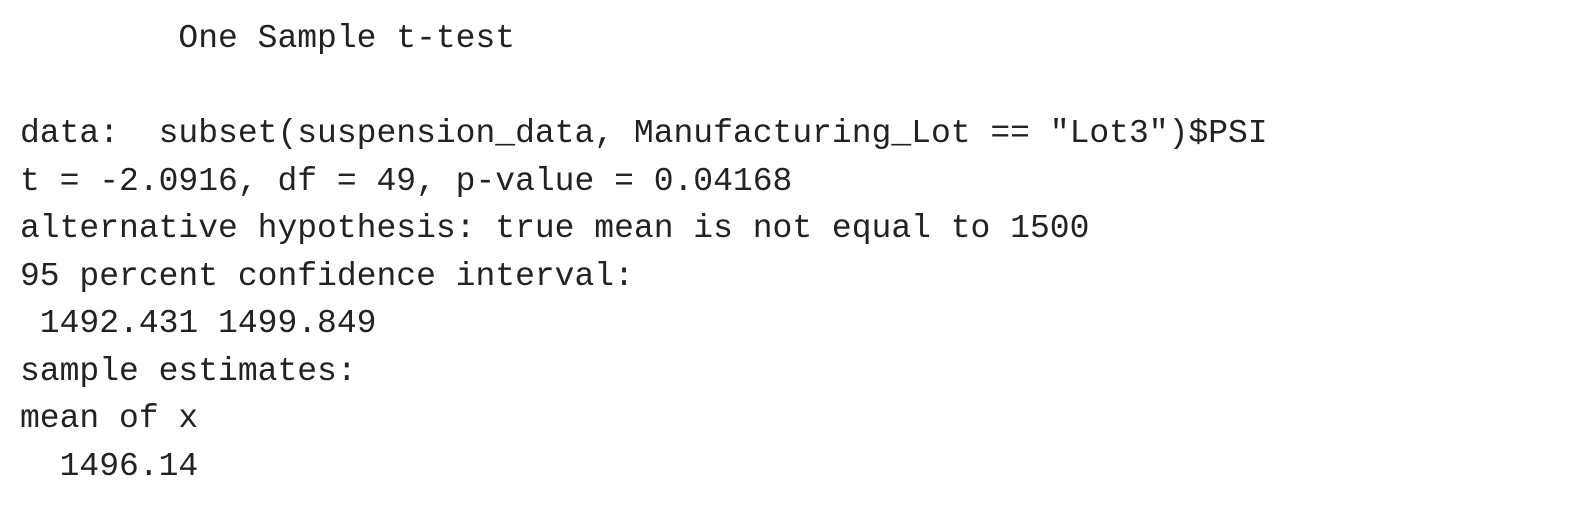 The image size is (1579, 508). I want to click on confidence-interval-values: 1492.431 1499.849, so click(198, 323).